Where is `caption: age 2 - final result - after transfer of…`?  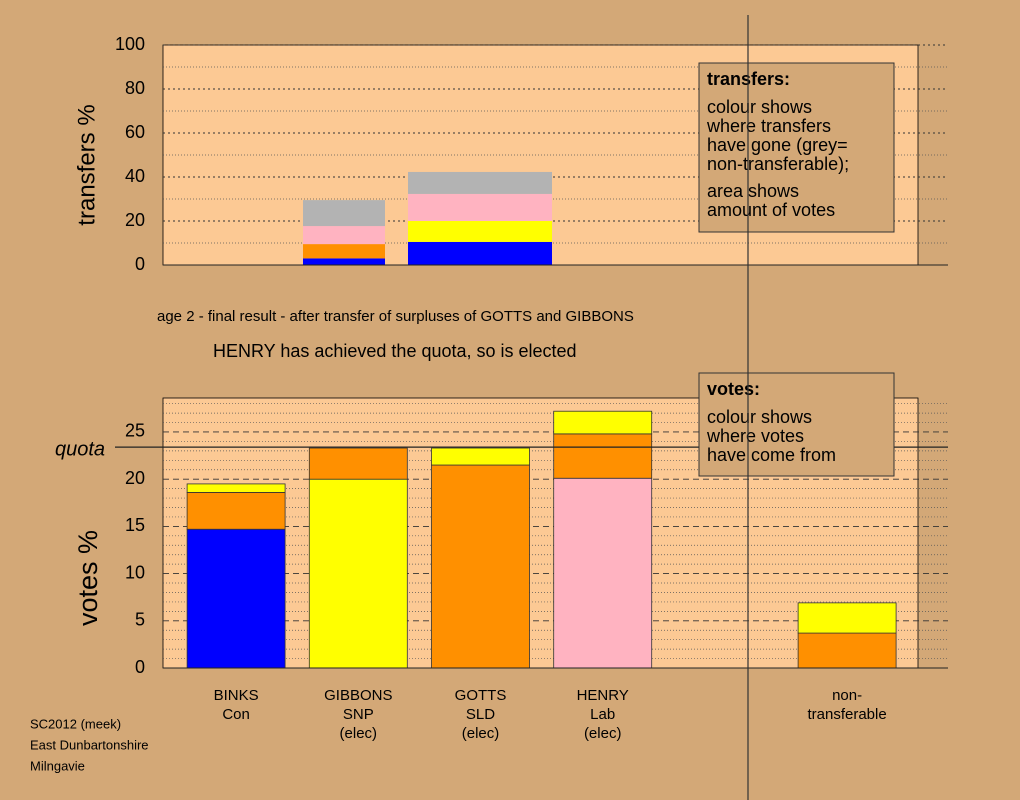
caption: age 2 - final result - after transfer of… is located at coordinates (395, 316).